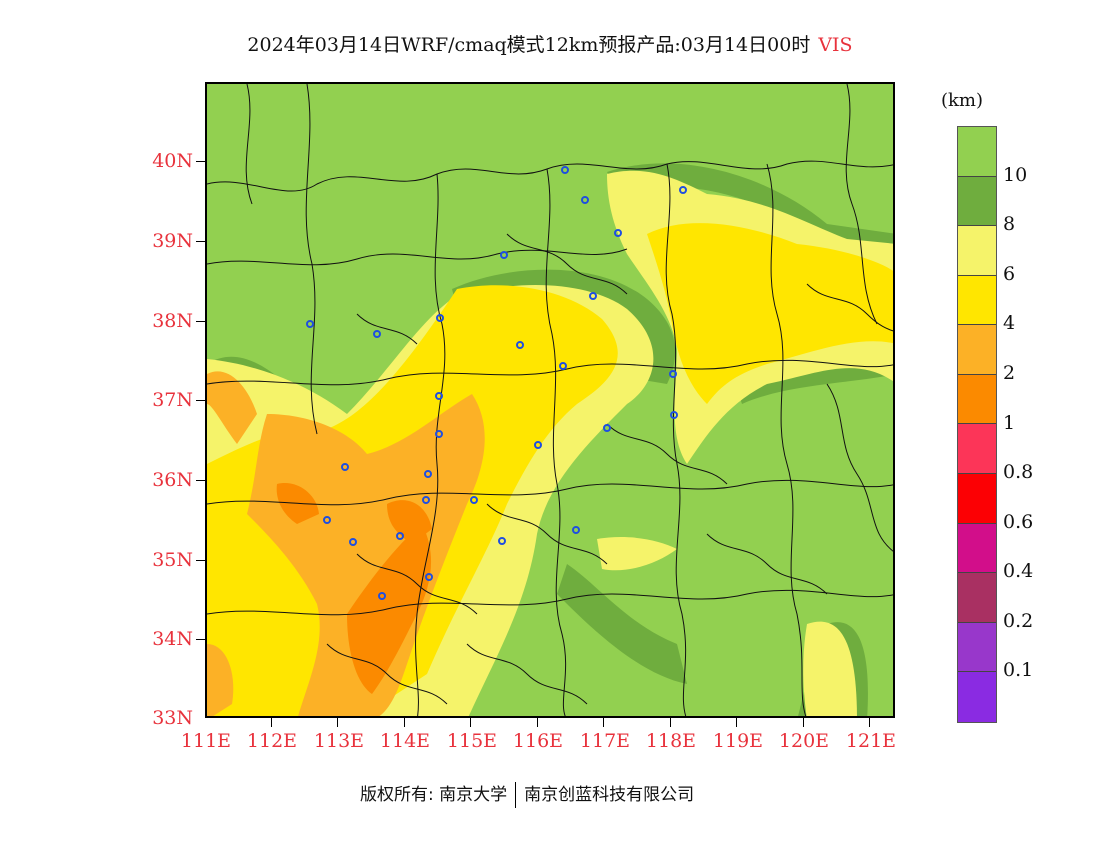  I want to click on colorbar-label: 2, so click(1009, 372).